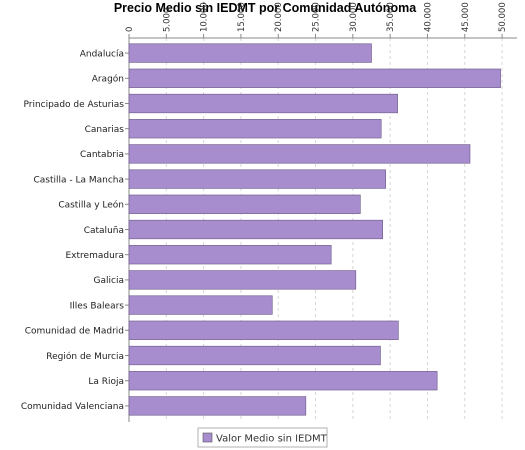  I want to click on legend: Valor Medio sin IEDMT, so click(262, 437).